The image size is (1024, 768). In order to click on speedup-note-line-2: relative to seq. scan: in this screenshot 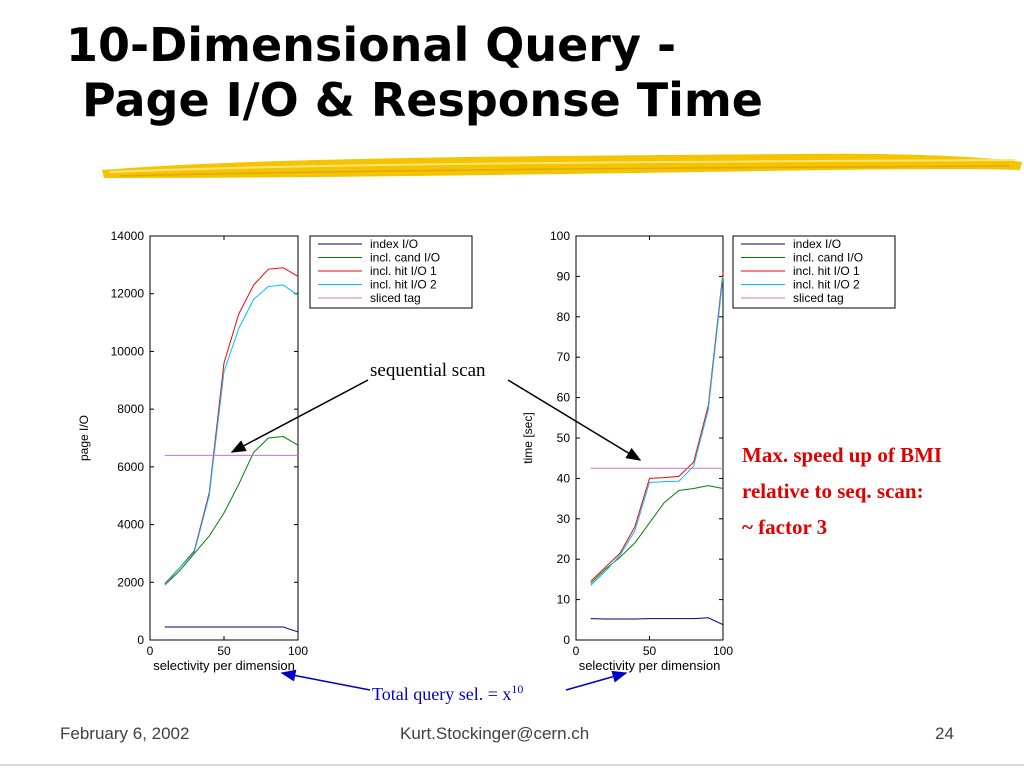, I will do `click(833, 491)`.